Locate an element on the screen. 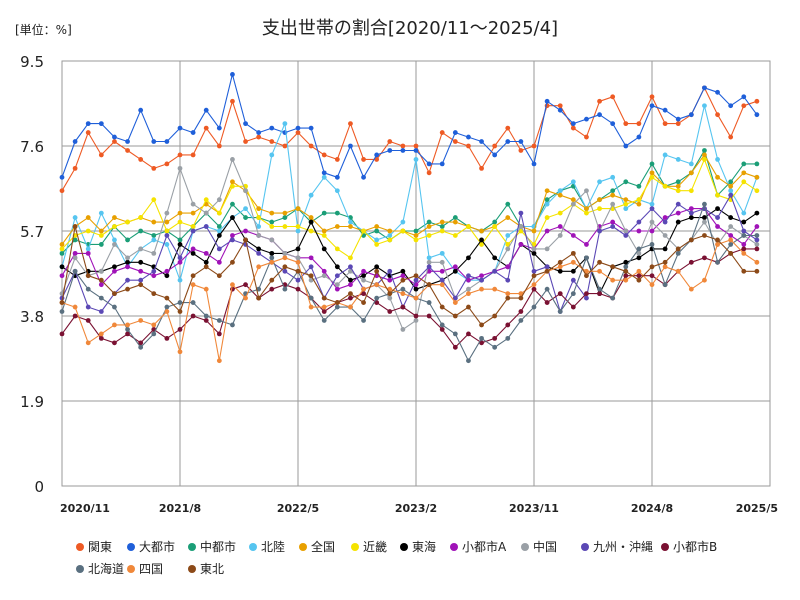 Image resolution: width=800 pixels, height=600 pixels. chart-title: 支出世帯の割合[2020/11～2025/4] is located at coordinates (410, 28).